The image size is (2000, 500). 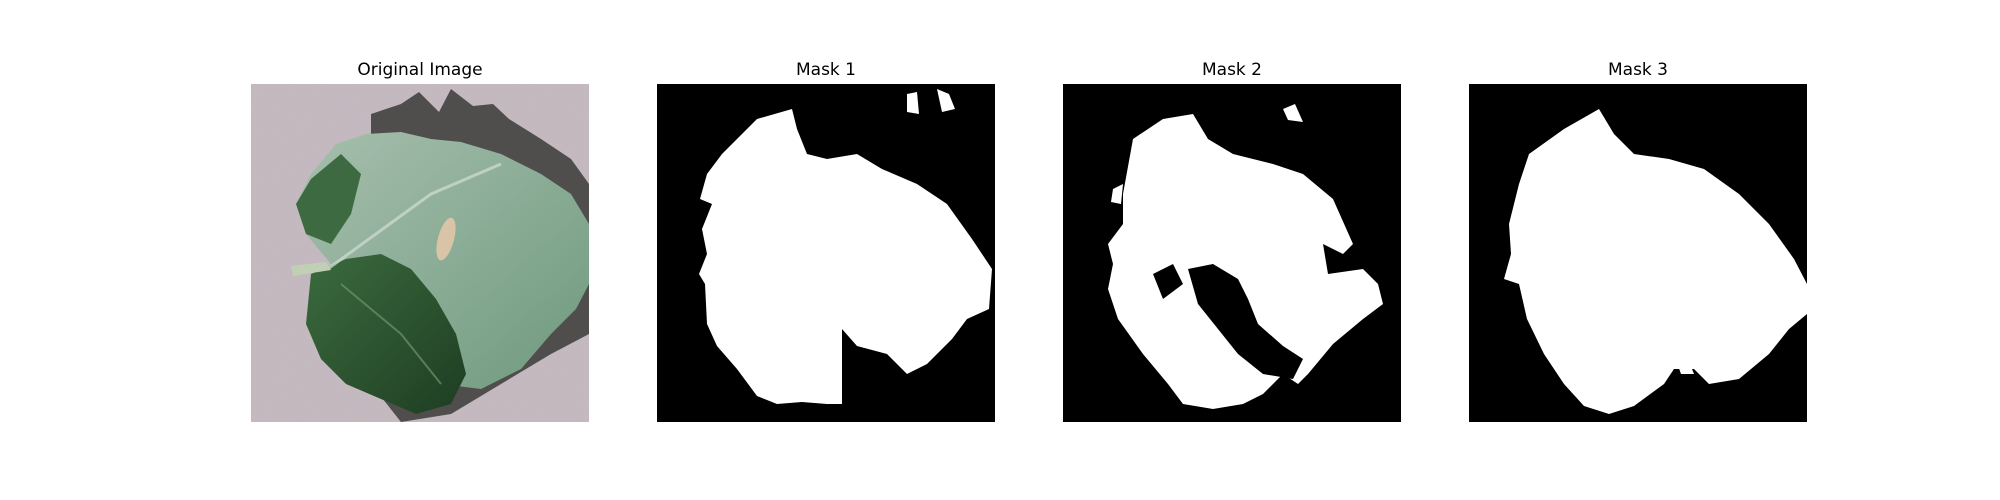 I want to click on panel-title-mask-1: Mask 1, so click(x=825, y=70).